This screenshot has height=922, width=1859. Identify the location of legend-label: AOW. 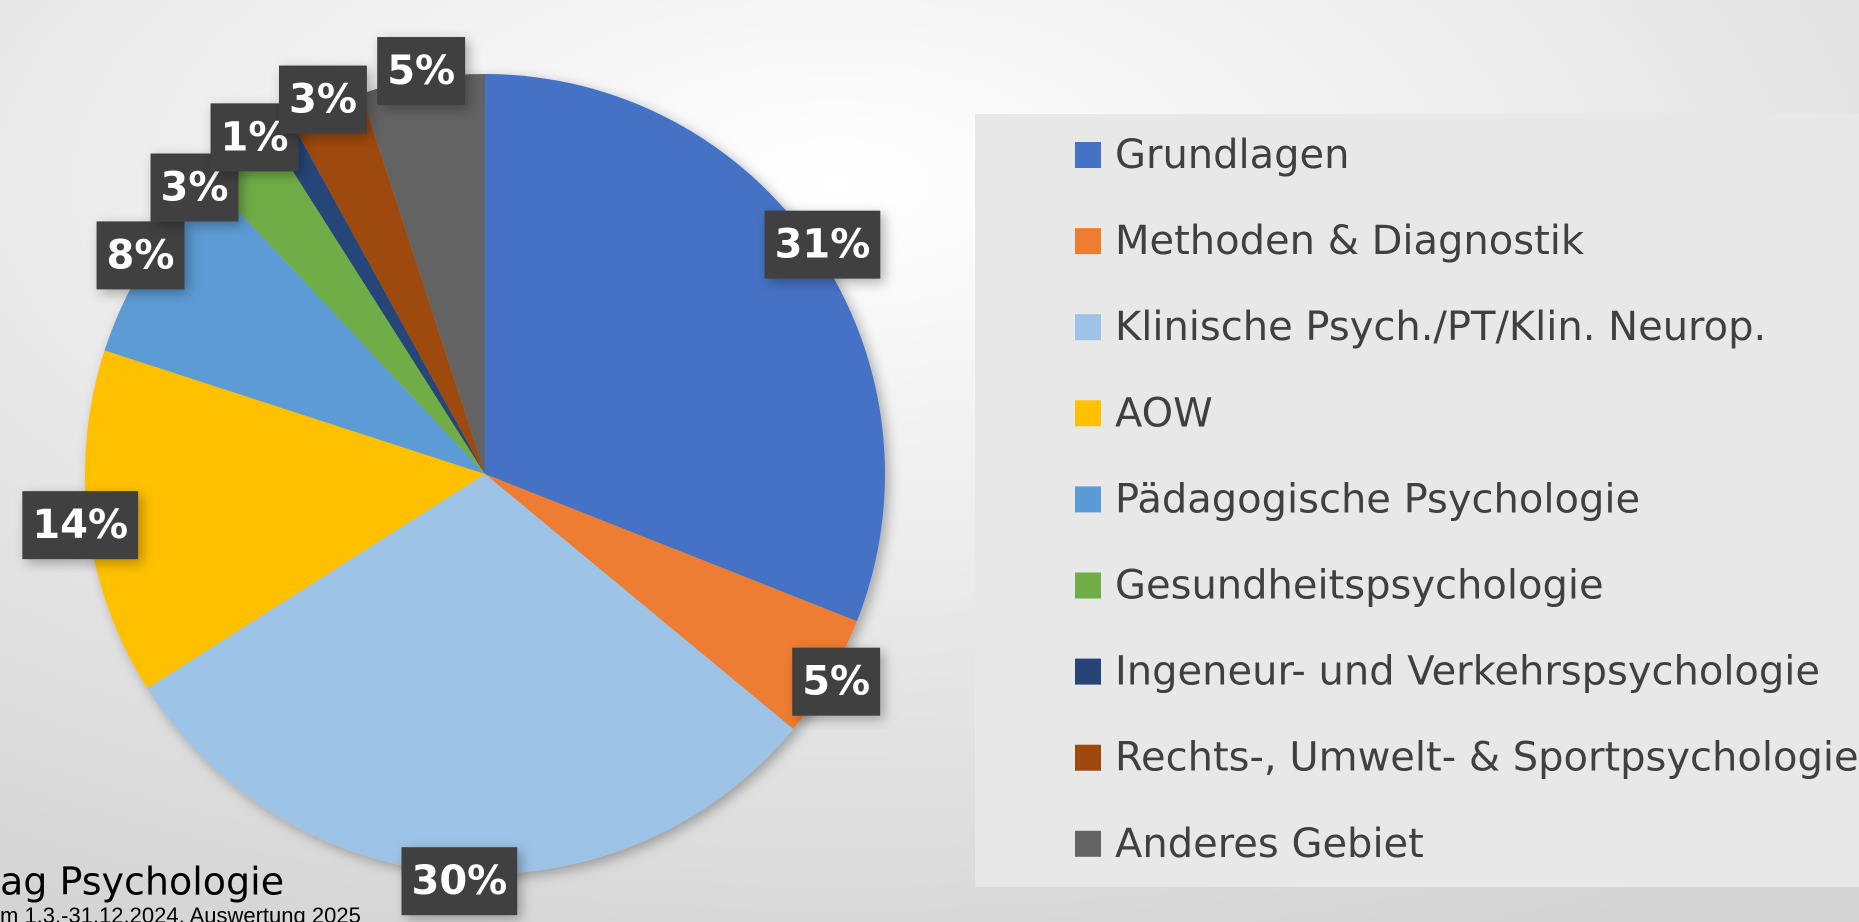
(1164, 413).